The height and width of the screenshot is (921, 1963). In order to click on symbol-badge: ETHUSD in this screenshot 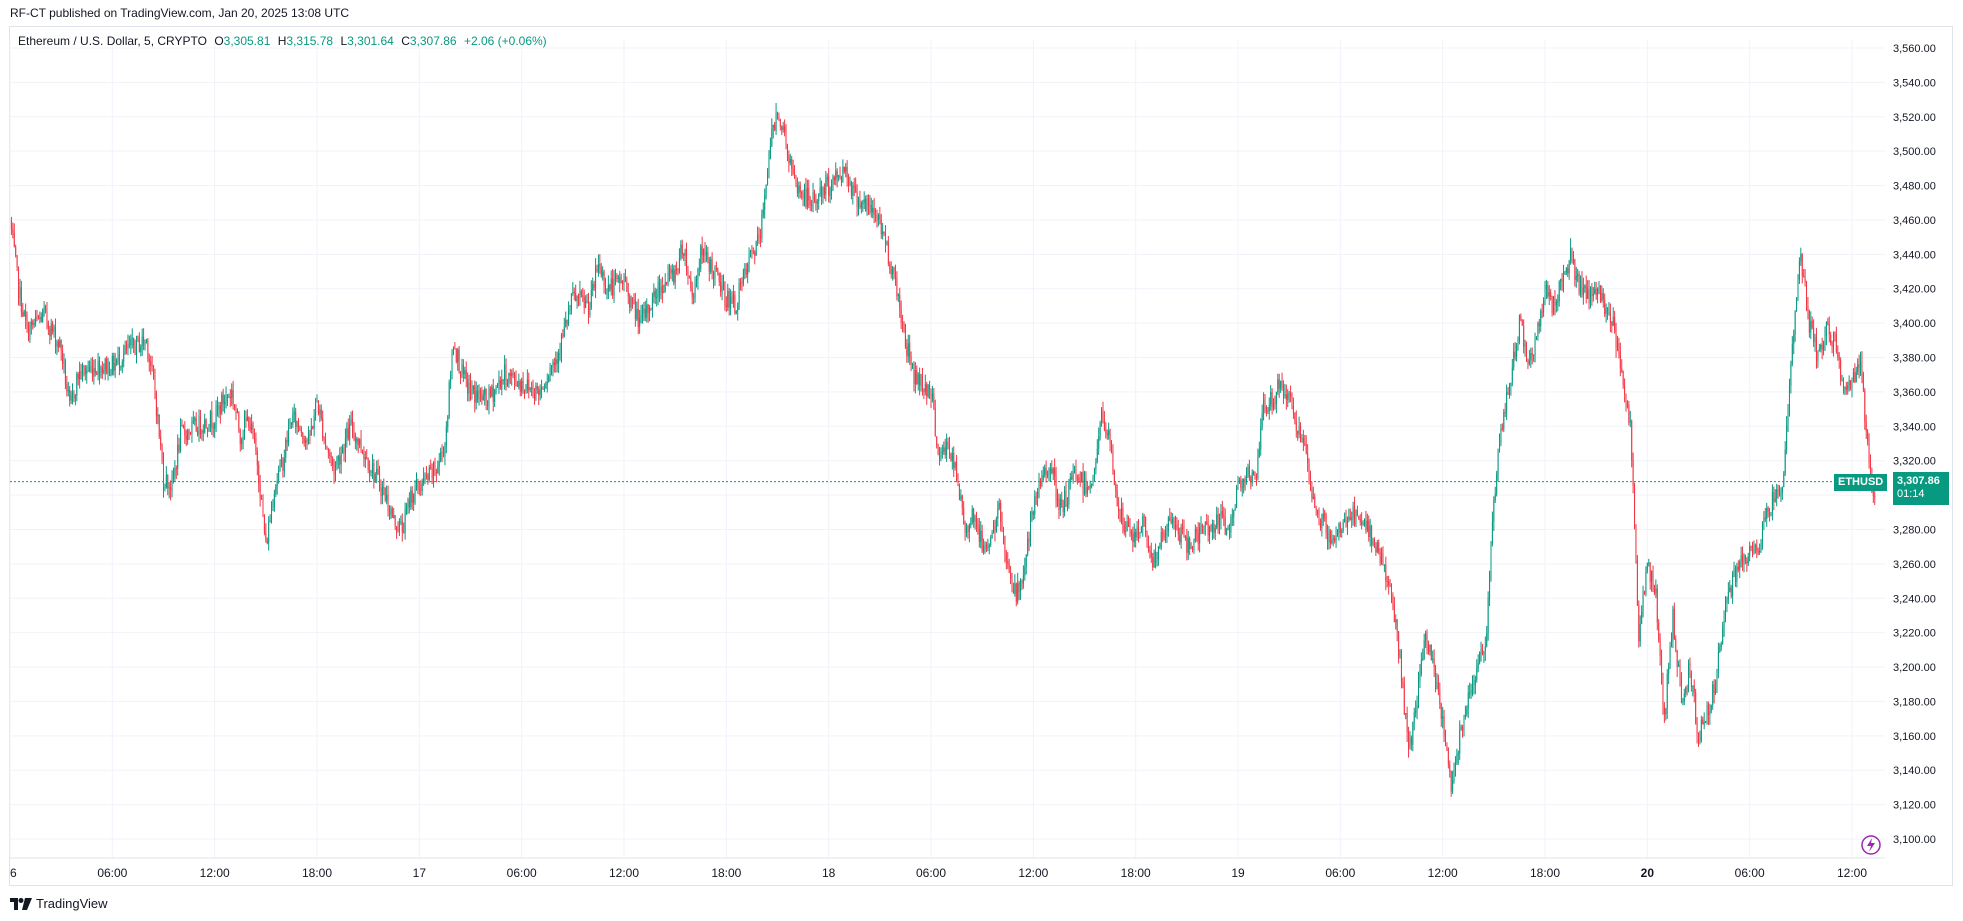, I will do `click(1861, 482)`.